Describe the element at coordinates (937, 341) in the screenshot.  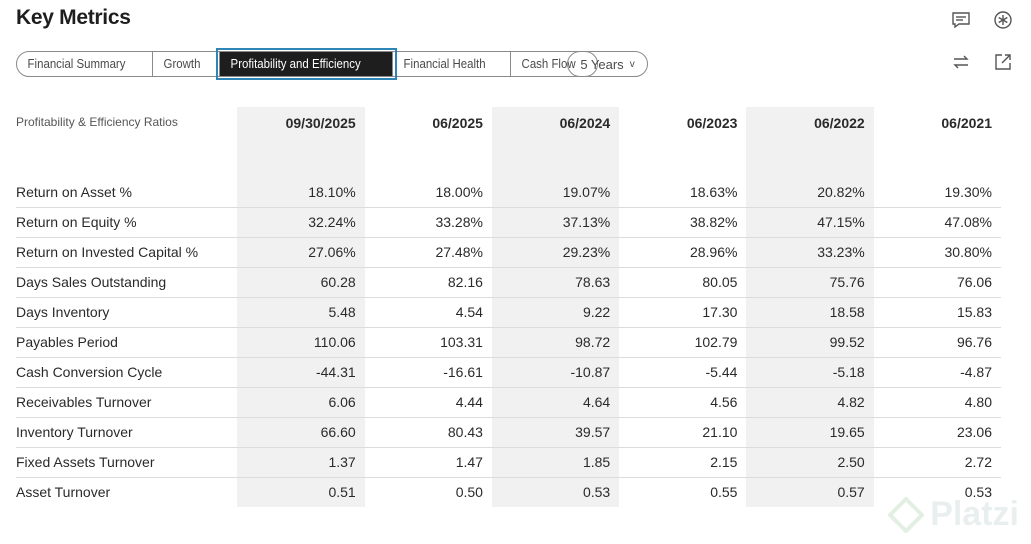
I see `table-cell: 96.76` at that location.